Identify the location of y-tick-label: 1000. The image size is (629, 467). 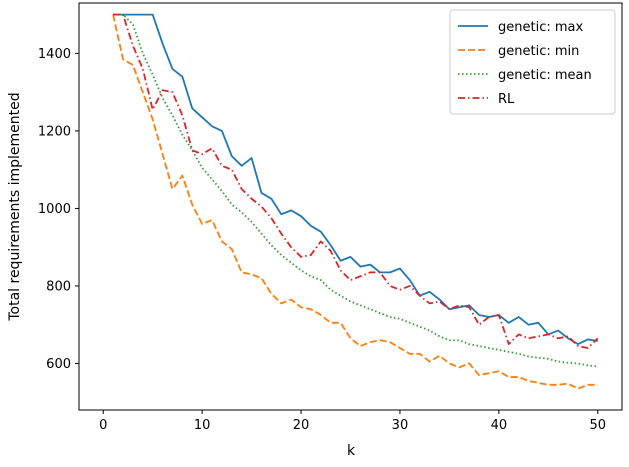
(54, 209).